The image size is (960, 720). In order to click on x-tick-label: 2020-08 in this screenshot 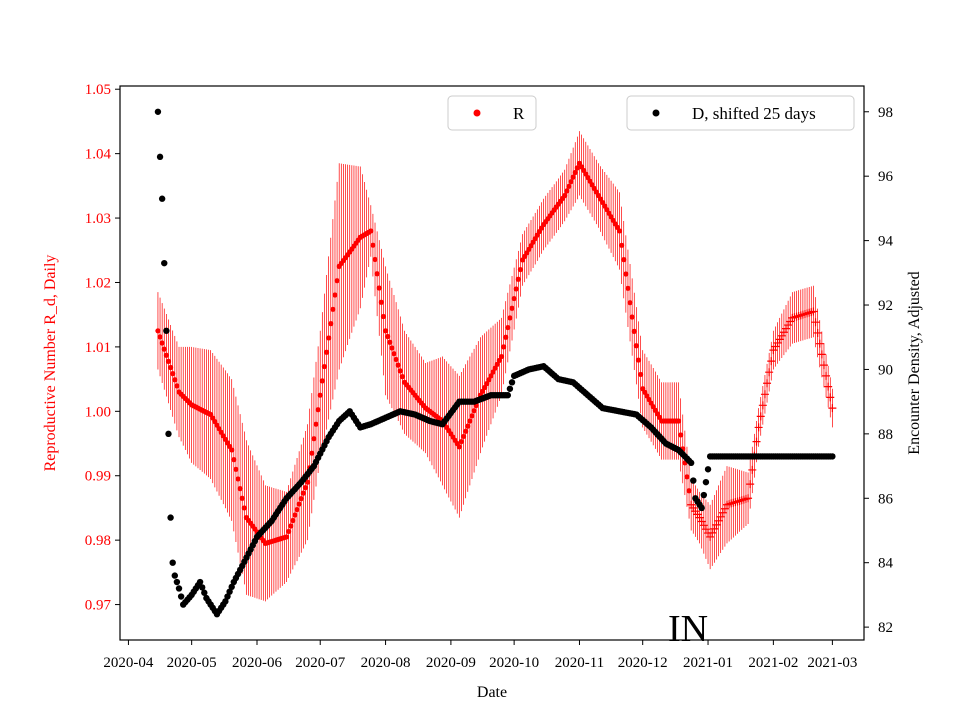, I will do `click(386, 663)`.